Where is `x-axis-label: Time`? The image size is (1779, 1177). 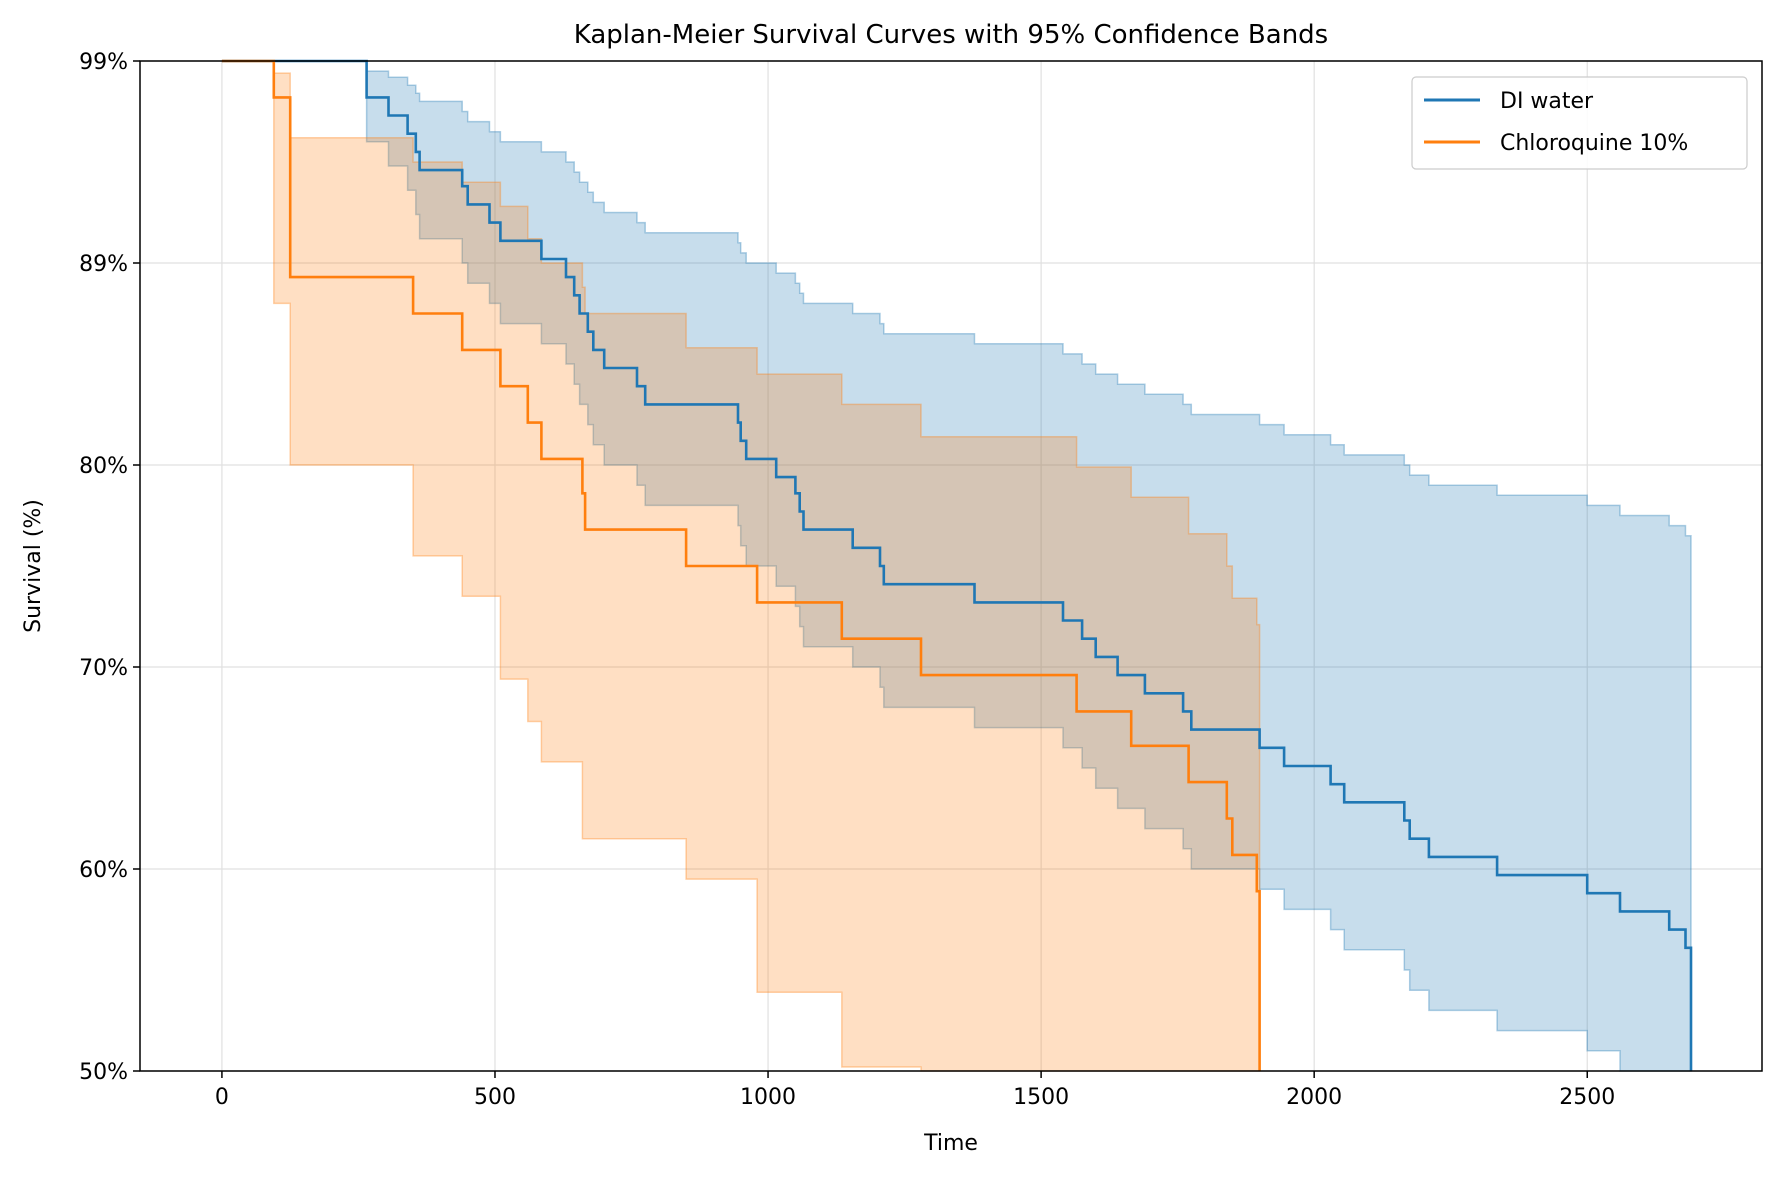
x-axis-label: Time is located at coordinates (950, 1143).